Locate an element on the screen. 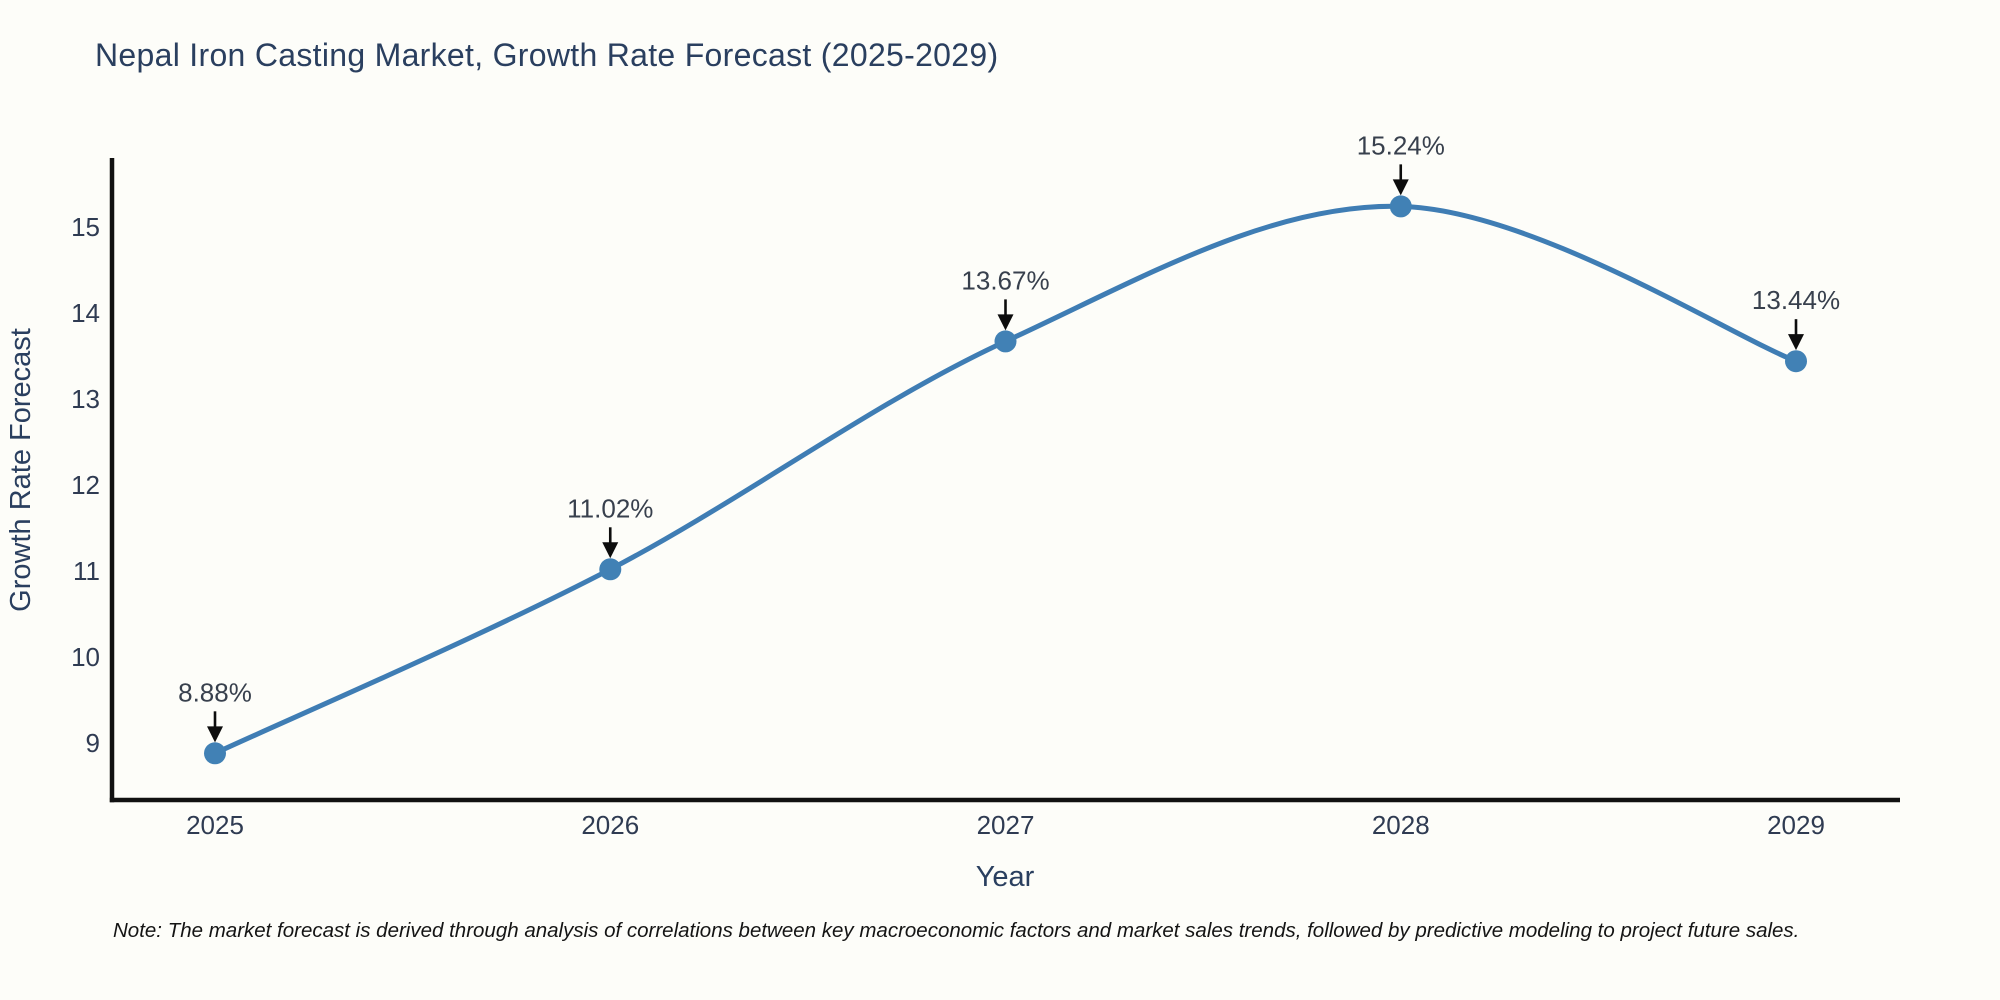  data-point-label: 8.88% is located at coordinates (215, 692).